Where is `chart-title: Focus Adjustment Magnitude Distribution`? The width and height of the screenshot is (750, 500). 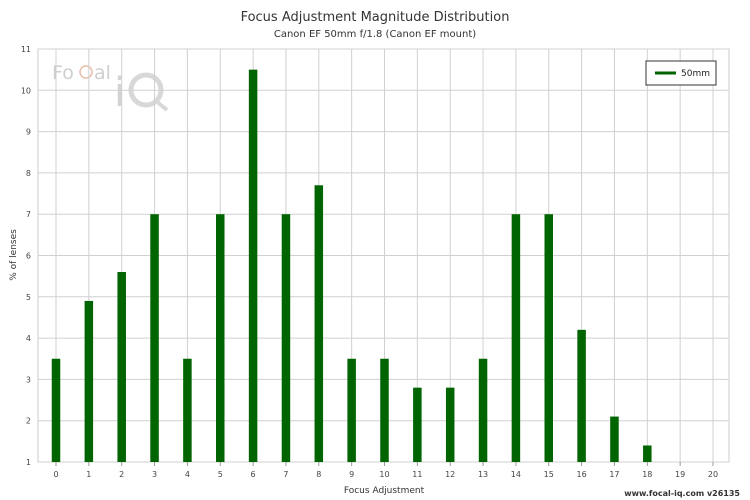
chart-title: Focus Adjustment Magnitude Distribution is located at coordinates (375, 17).